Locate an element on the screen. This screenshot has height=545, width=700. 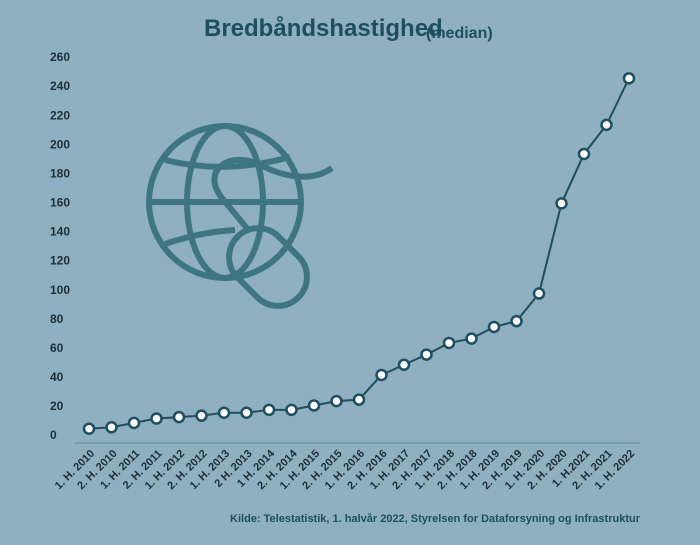
y-tick-label: 220 is located at coordinates (60, 115).